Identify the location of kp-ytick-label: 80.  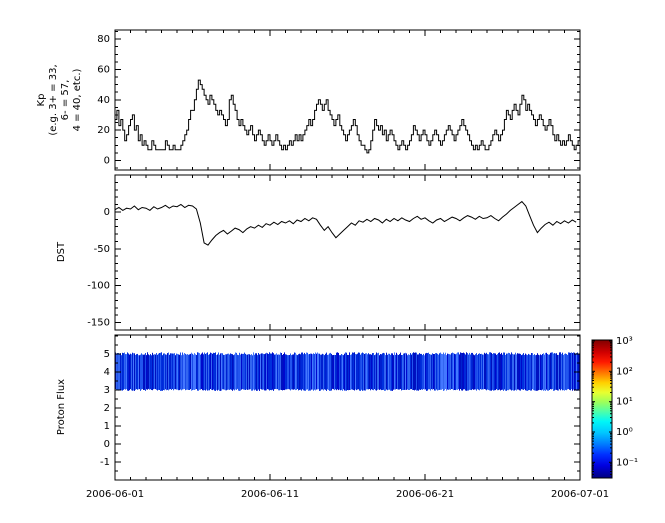
(103, 39).